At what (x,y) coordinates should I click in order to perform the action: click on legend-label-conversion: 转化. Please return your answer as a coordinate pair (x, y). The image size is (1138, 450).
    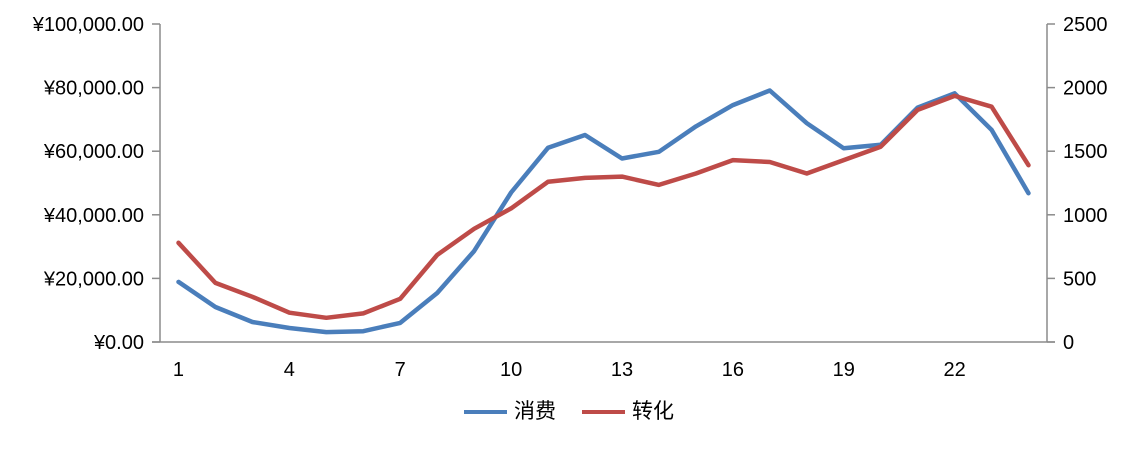
    Looking at the image, I should click on (653, 411).